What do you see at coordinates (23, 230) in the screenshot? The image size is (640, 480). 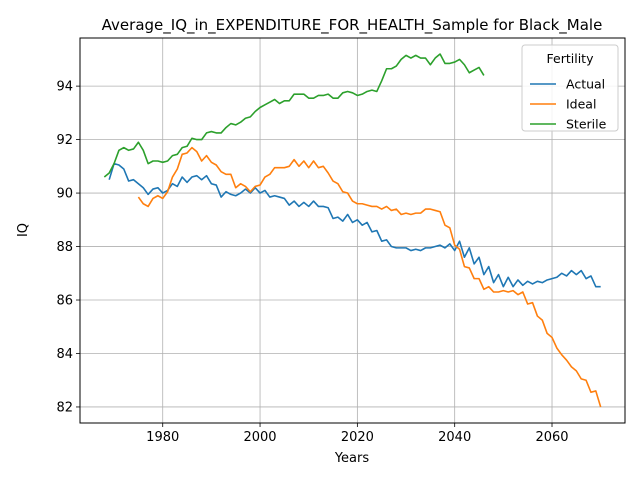 I see `y-axis-label: IQ` at bounding box center [23, 230].